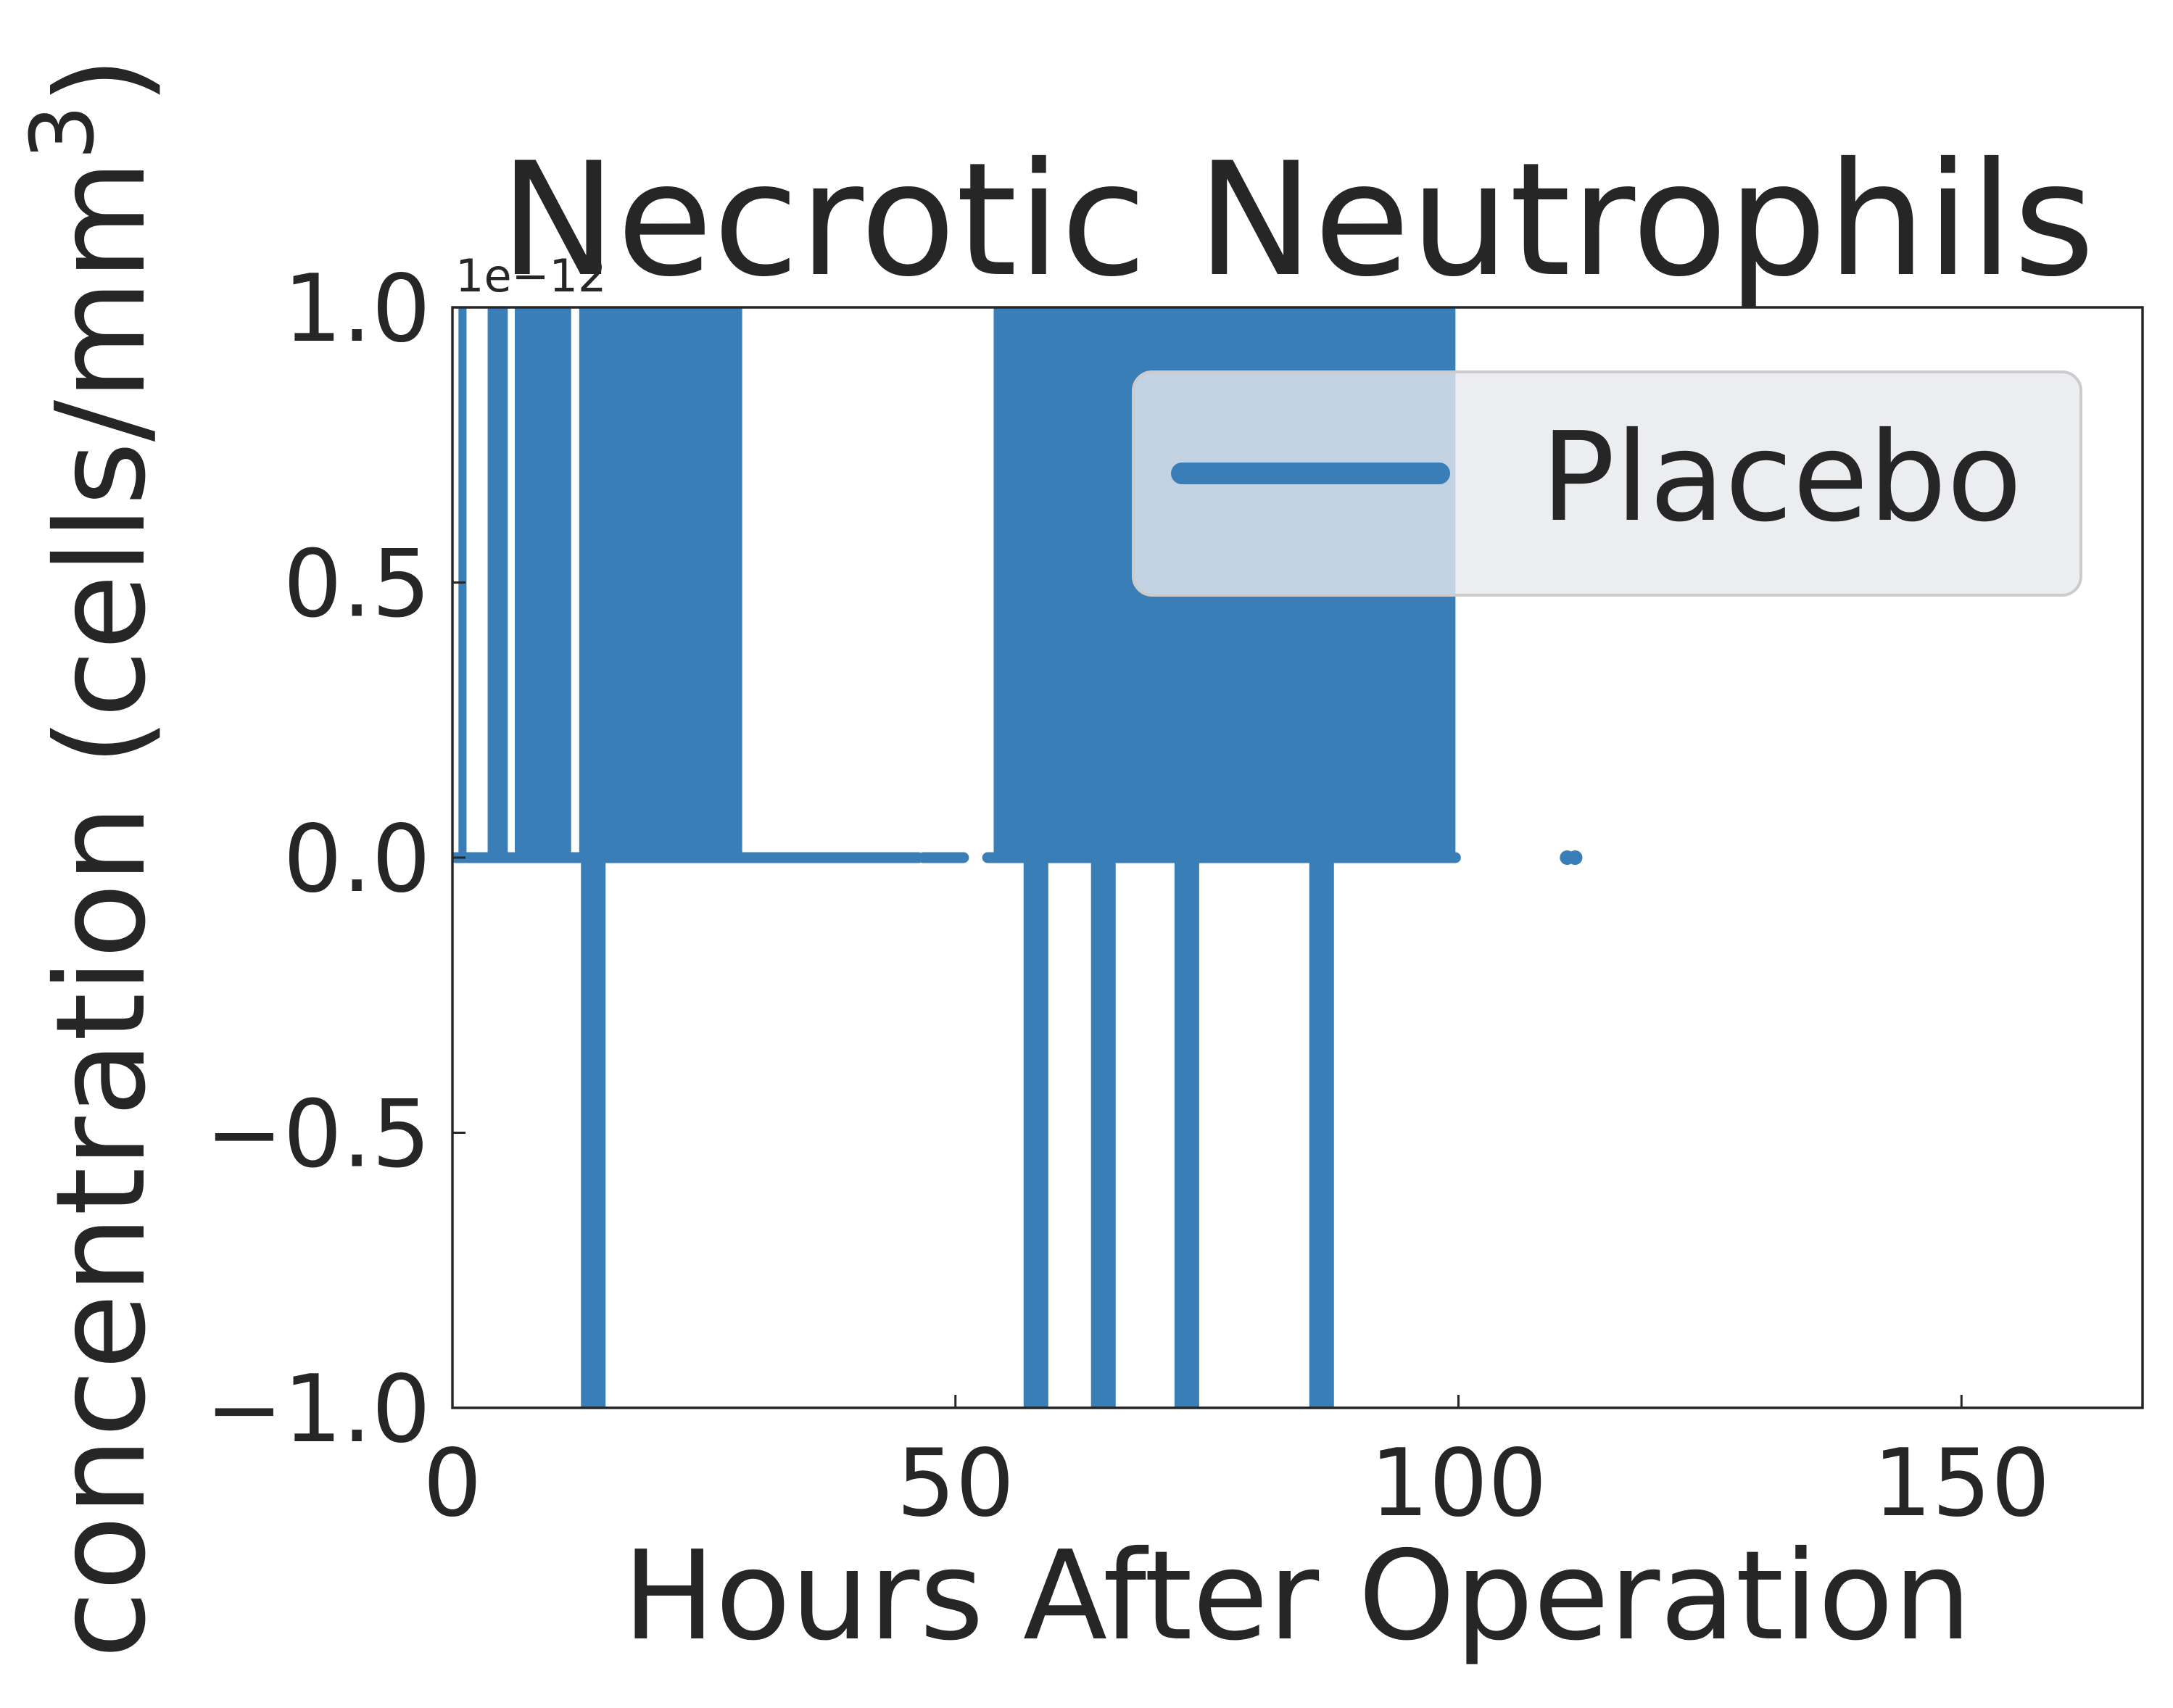 This screenshot has width=2173, height=1708. Describe the element at coordinates (101, 80) in the screenshot. I see `y-axis-label-suffix: )` at that location.